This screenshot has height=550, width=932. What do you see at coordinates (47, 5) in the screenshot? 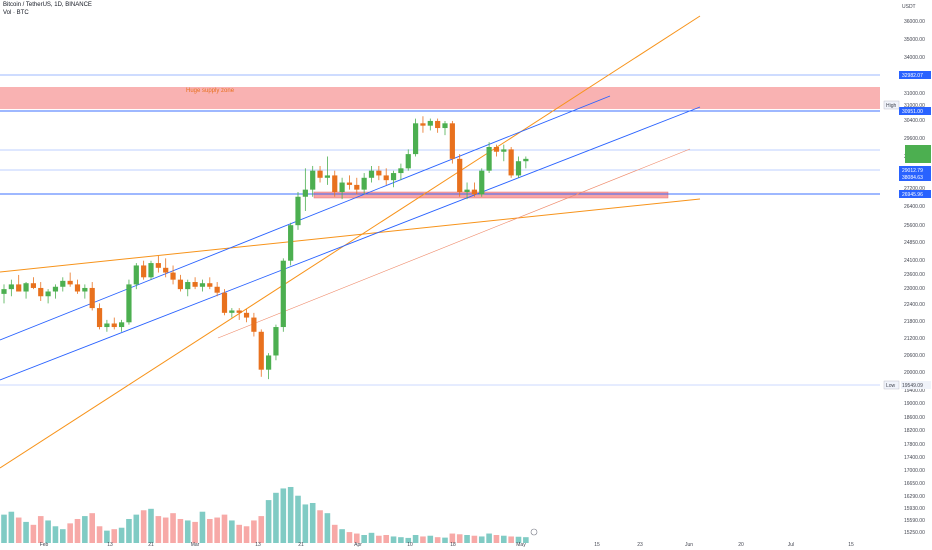
I see `symbol-title: Bitcoin / TetherUS, 1D, BINANCE` at bounding box center [47, 5].